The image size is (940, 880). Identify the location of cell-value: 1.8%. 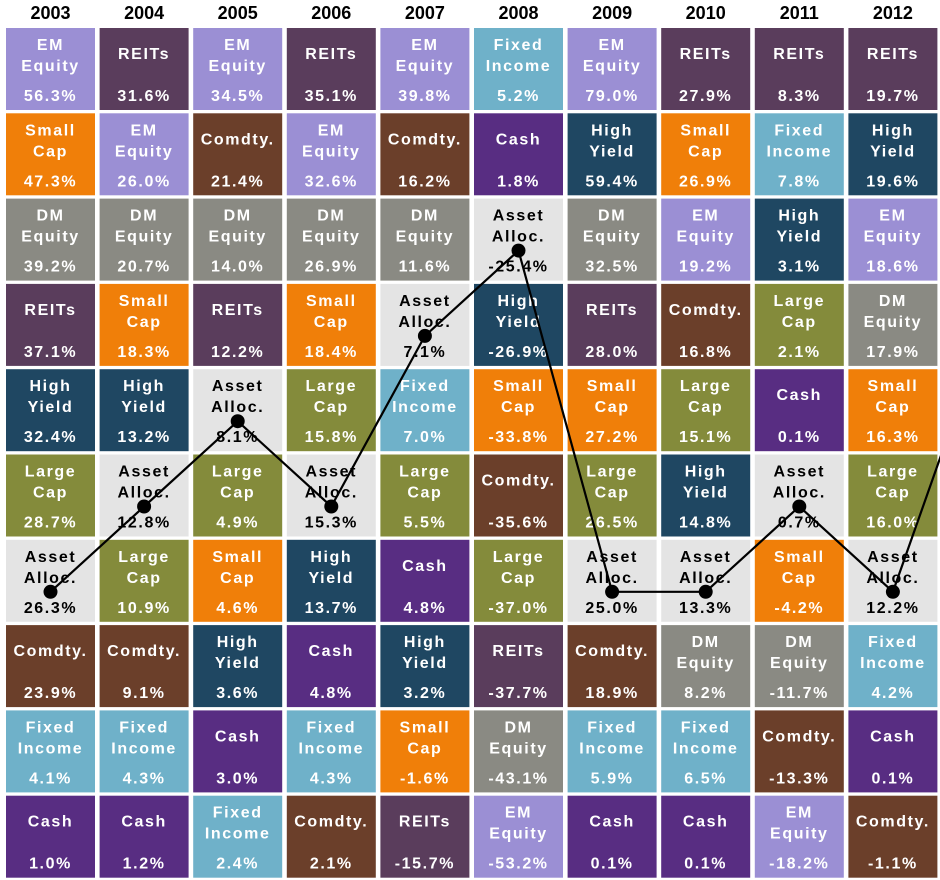
(518, 181).